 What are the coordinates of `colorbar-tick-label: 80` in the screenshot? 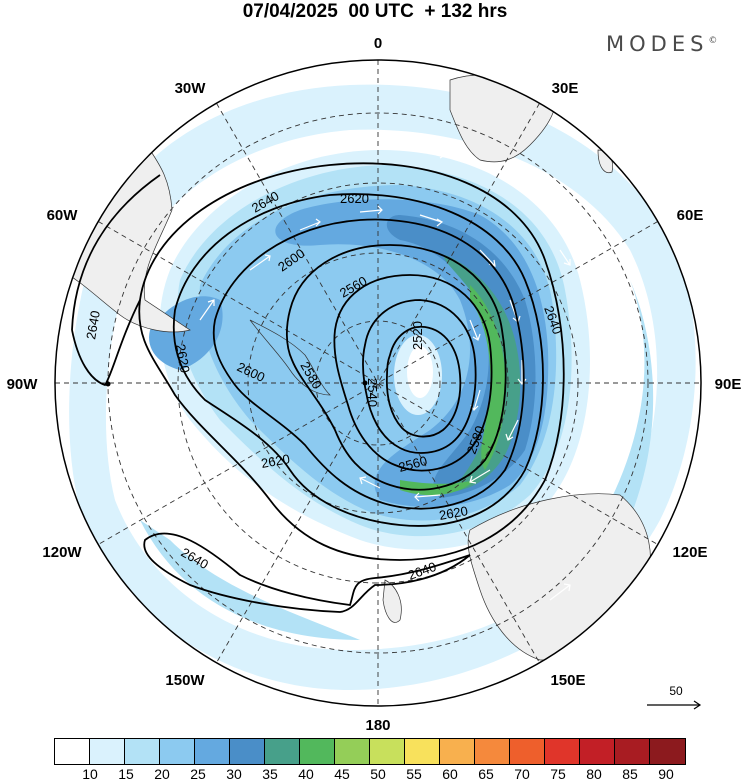 It's located at (594, 774).